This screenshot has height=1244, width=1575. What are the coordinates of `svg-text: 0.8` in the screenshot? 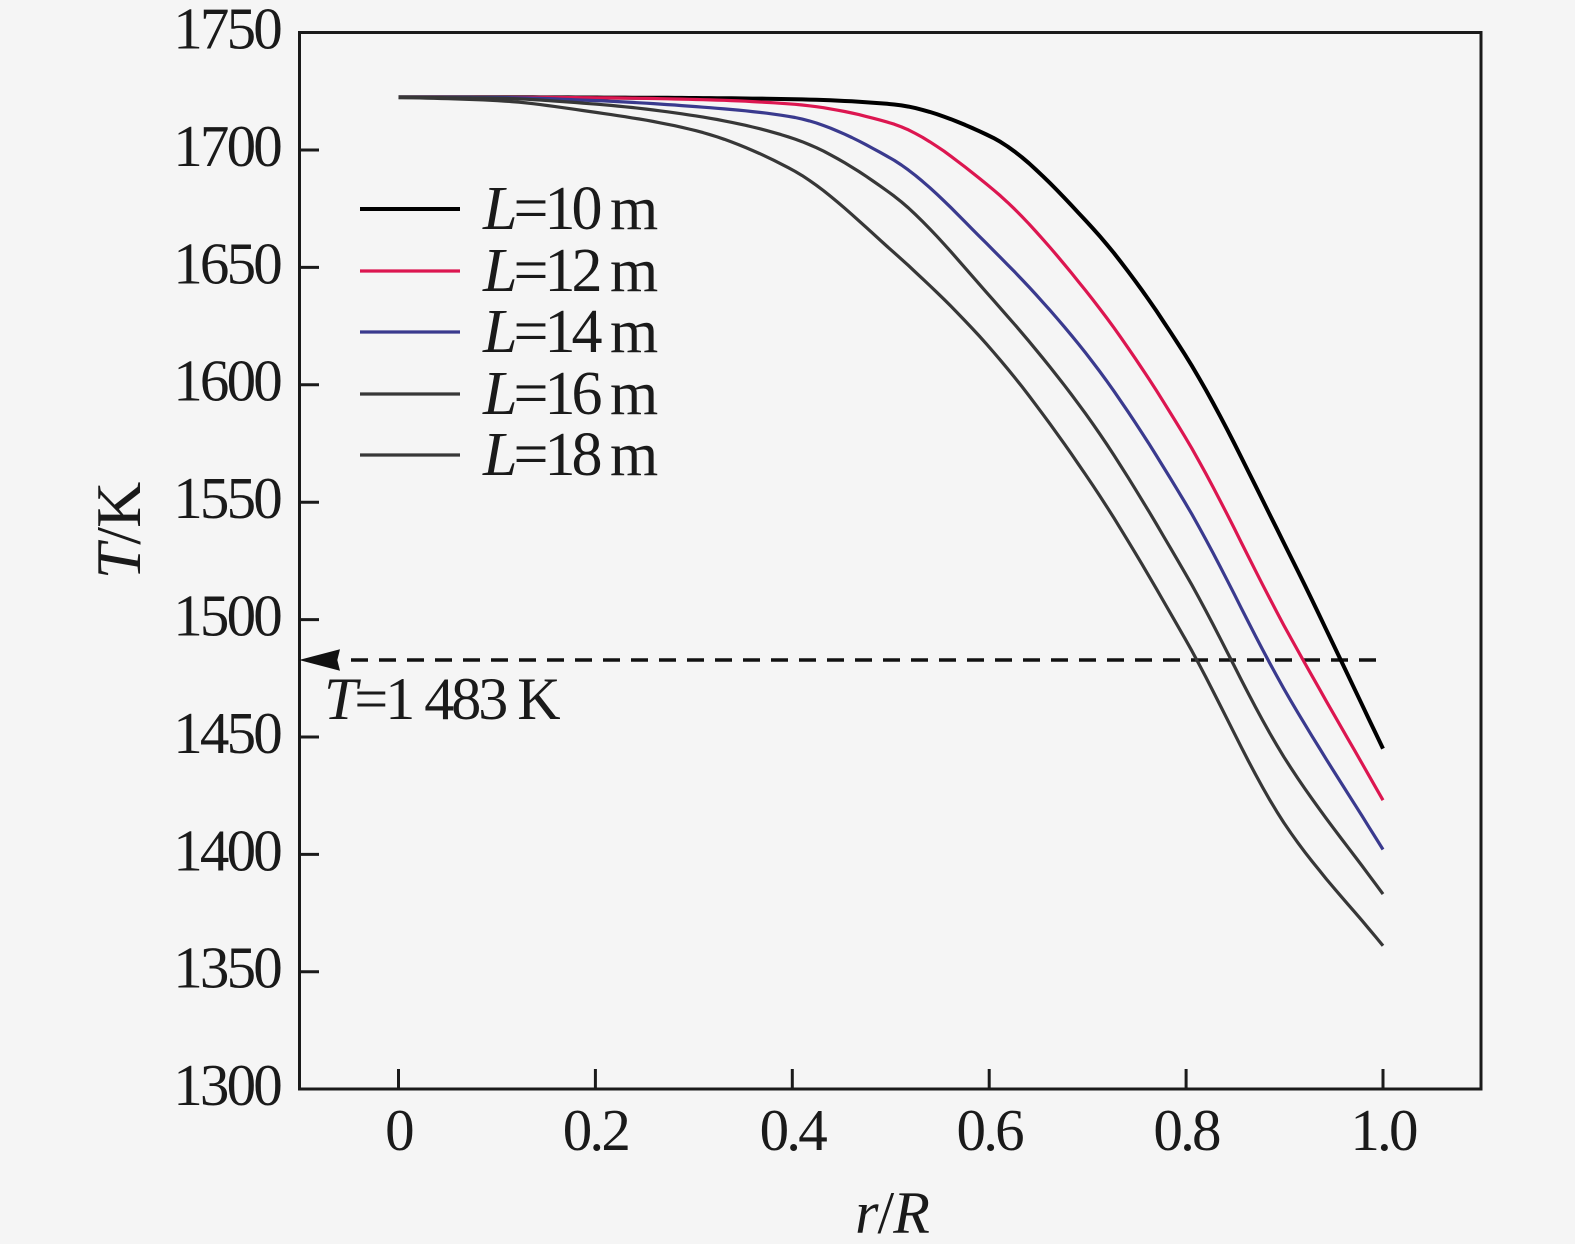 It's located at (1186, 1130).